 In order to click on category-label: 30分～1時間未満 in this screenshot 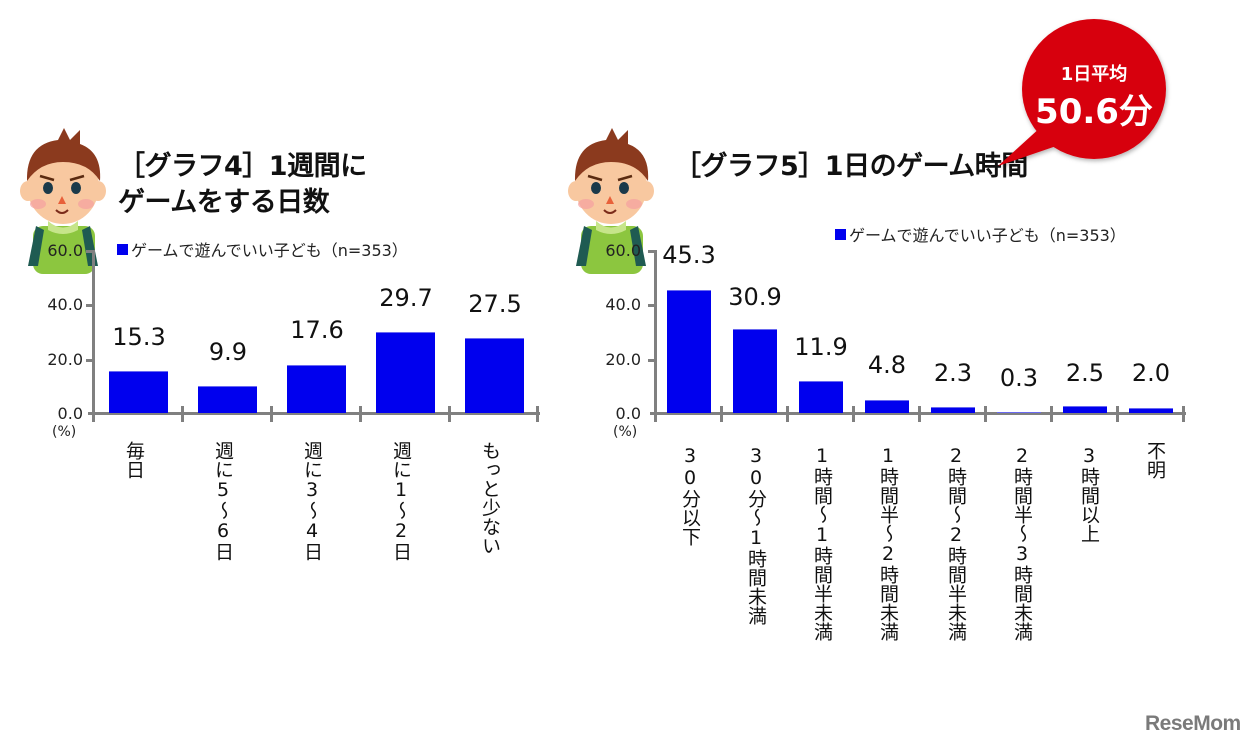, I will do `click(756, 535)`.